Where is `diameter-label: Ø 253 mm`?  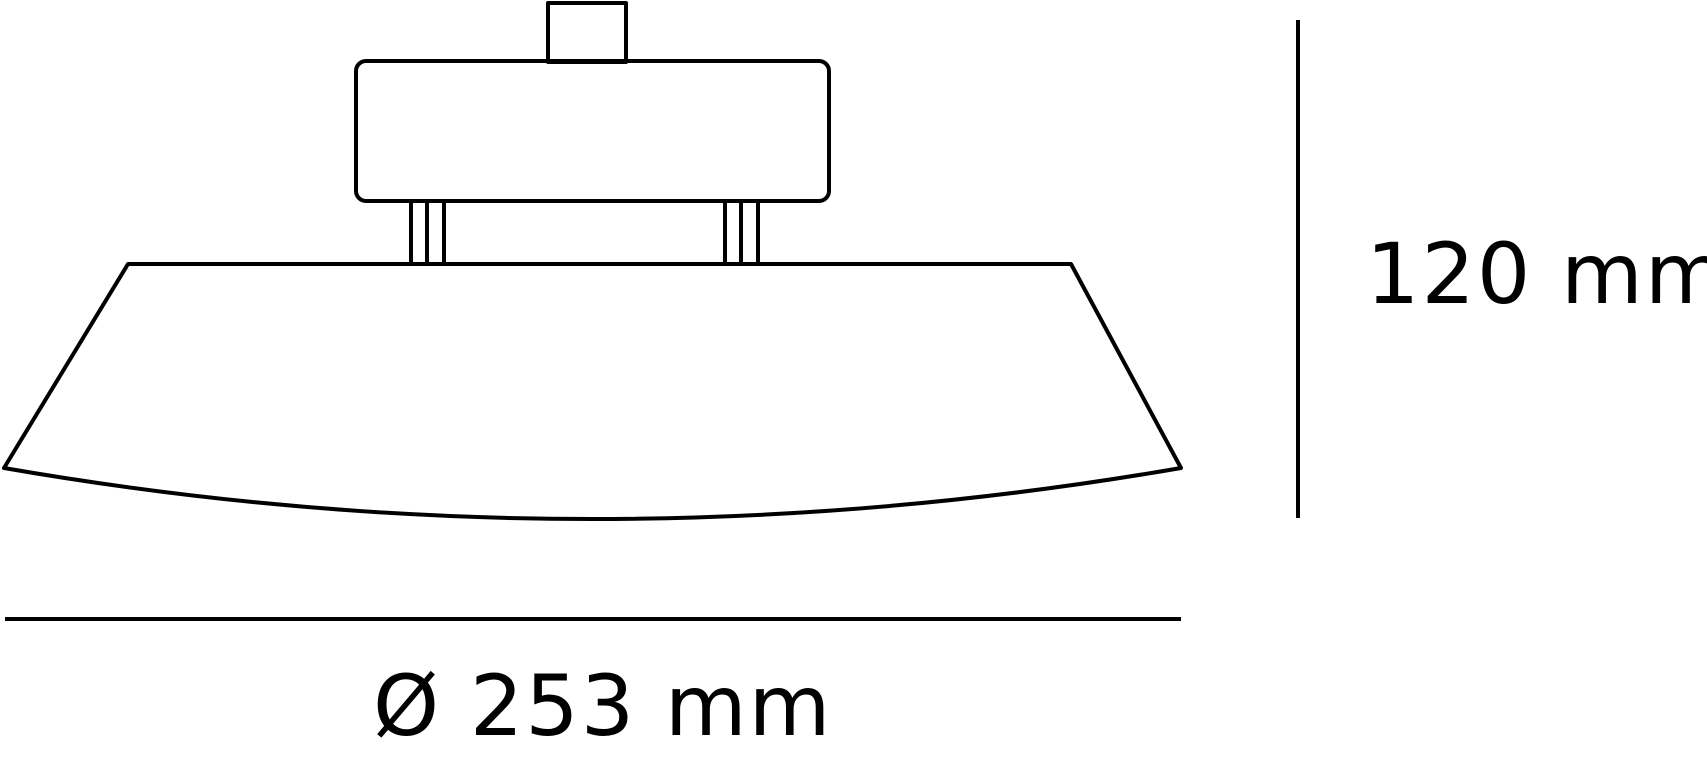 diameter-label: Ø 253 mm is located at coordinates (603, 706).